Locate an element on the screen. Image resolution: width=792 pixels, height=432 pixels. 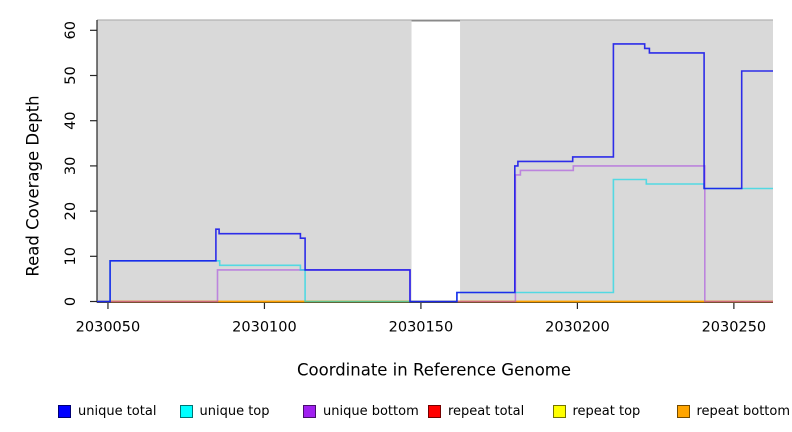
legend-item-unique-total: unique total is located at coordinates (107, 411).